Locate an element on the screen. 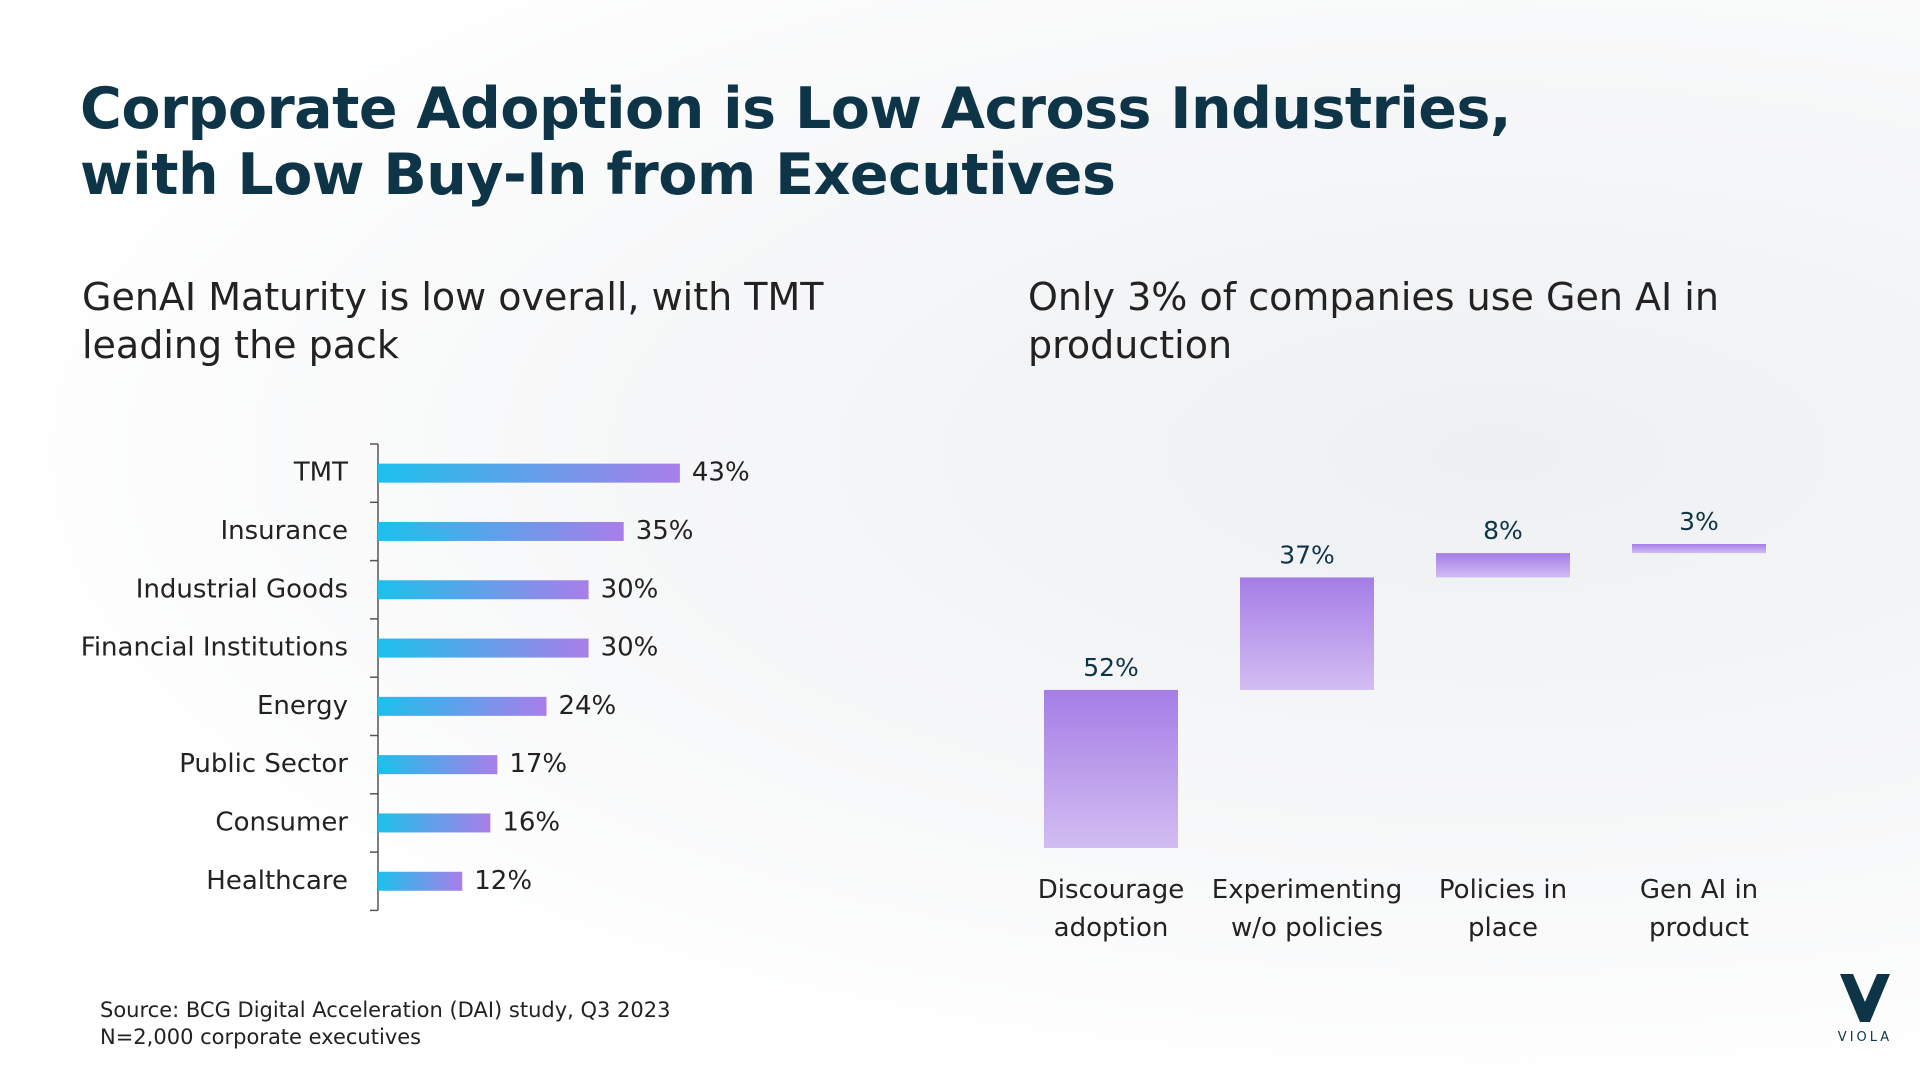 The height and width of the screenshot is (1080, 1920). viola-logo: VIOLA is located at coordinates (1865, 1008).